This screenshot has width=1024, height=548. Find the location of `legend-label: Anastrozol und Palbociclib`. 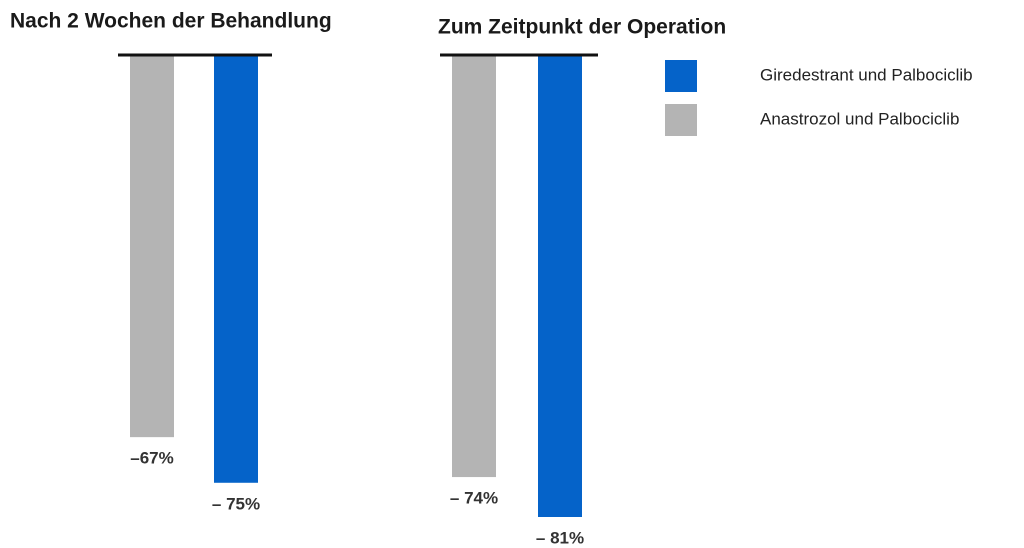

legend-label: Anastrozol und Palbociclib is located at coordinates (859, 118).